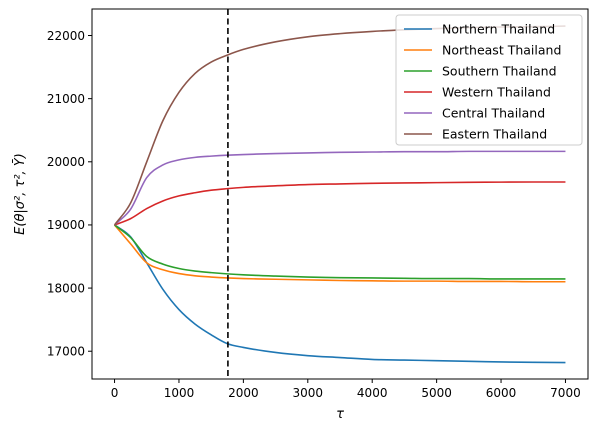  I want to click on x-axis: 0 1000 2000 3000 4000 5000 6000 7000, so click(346, 389).